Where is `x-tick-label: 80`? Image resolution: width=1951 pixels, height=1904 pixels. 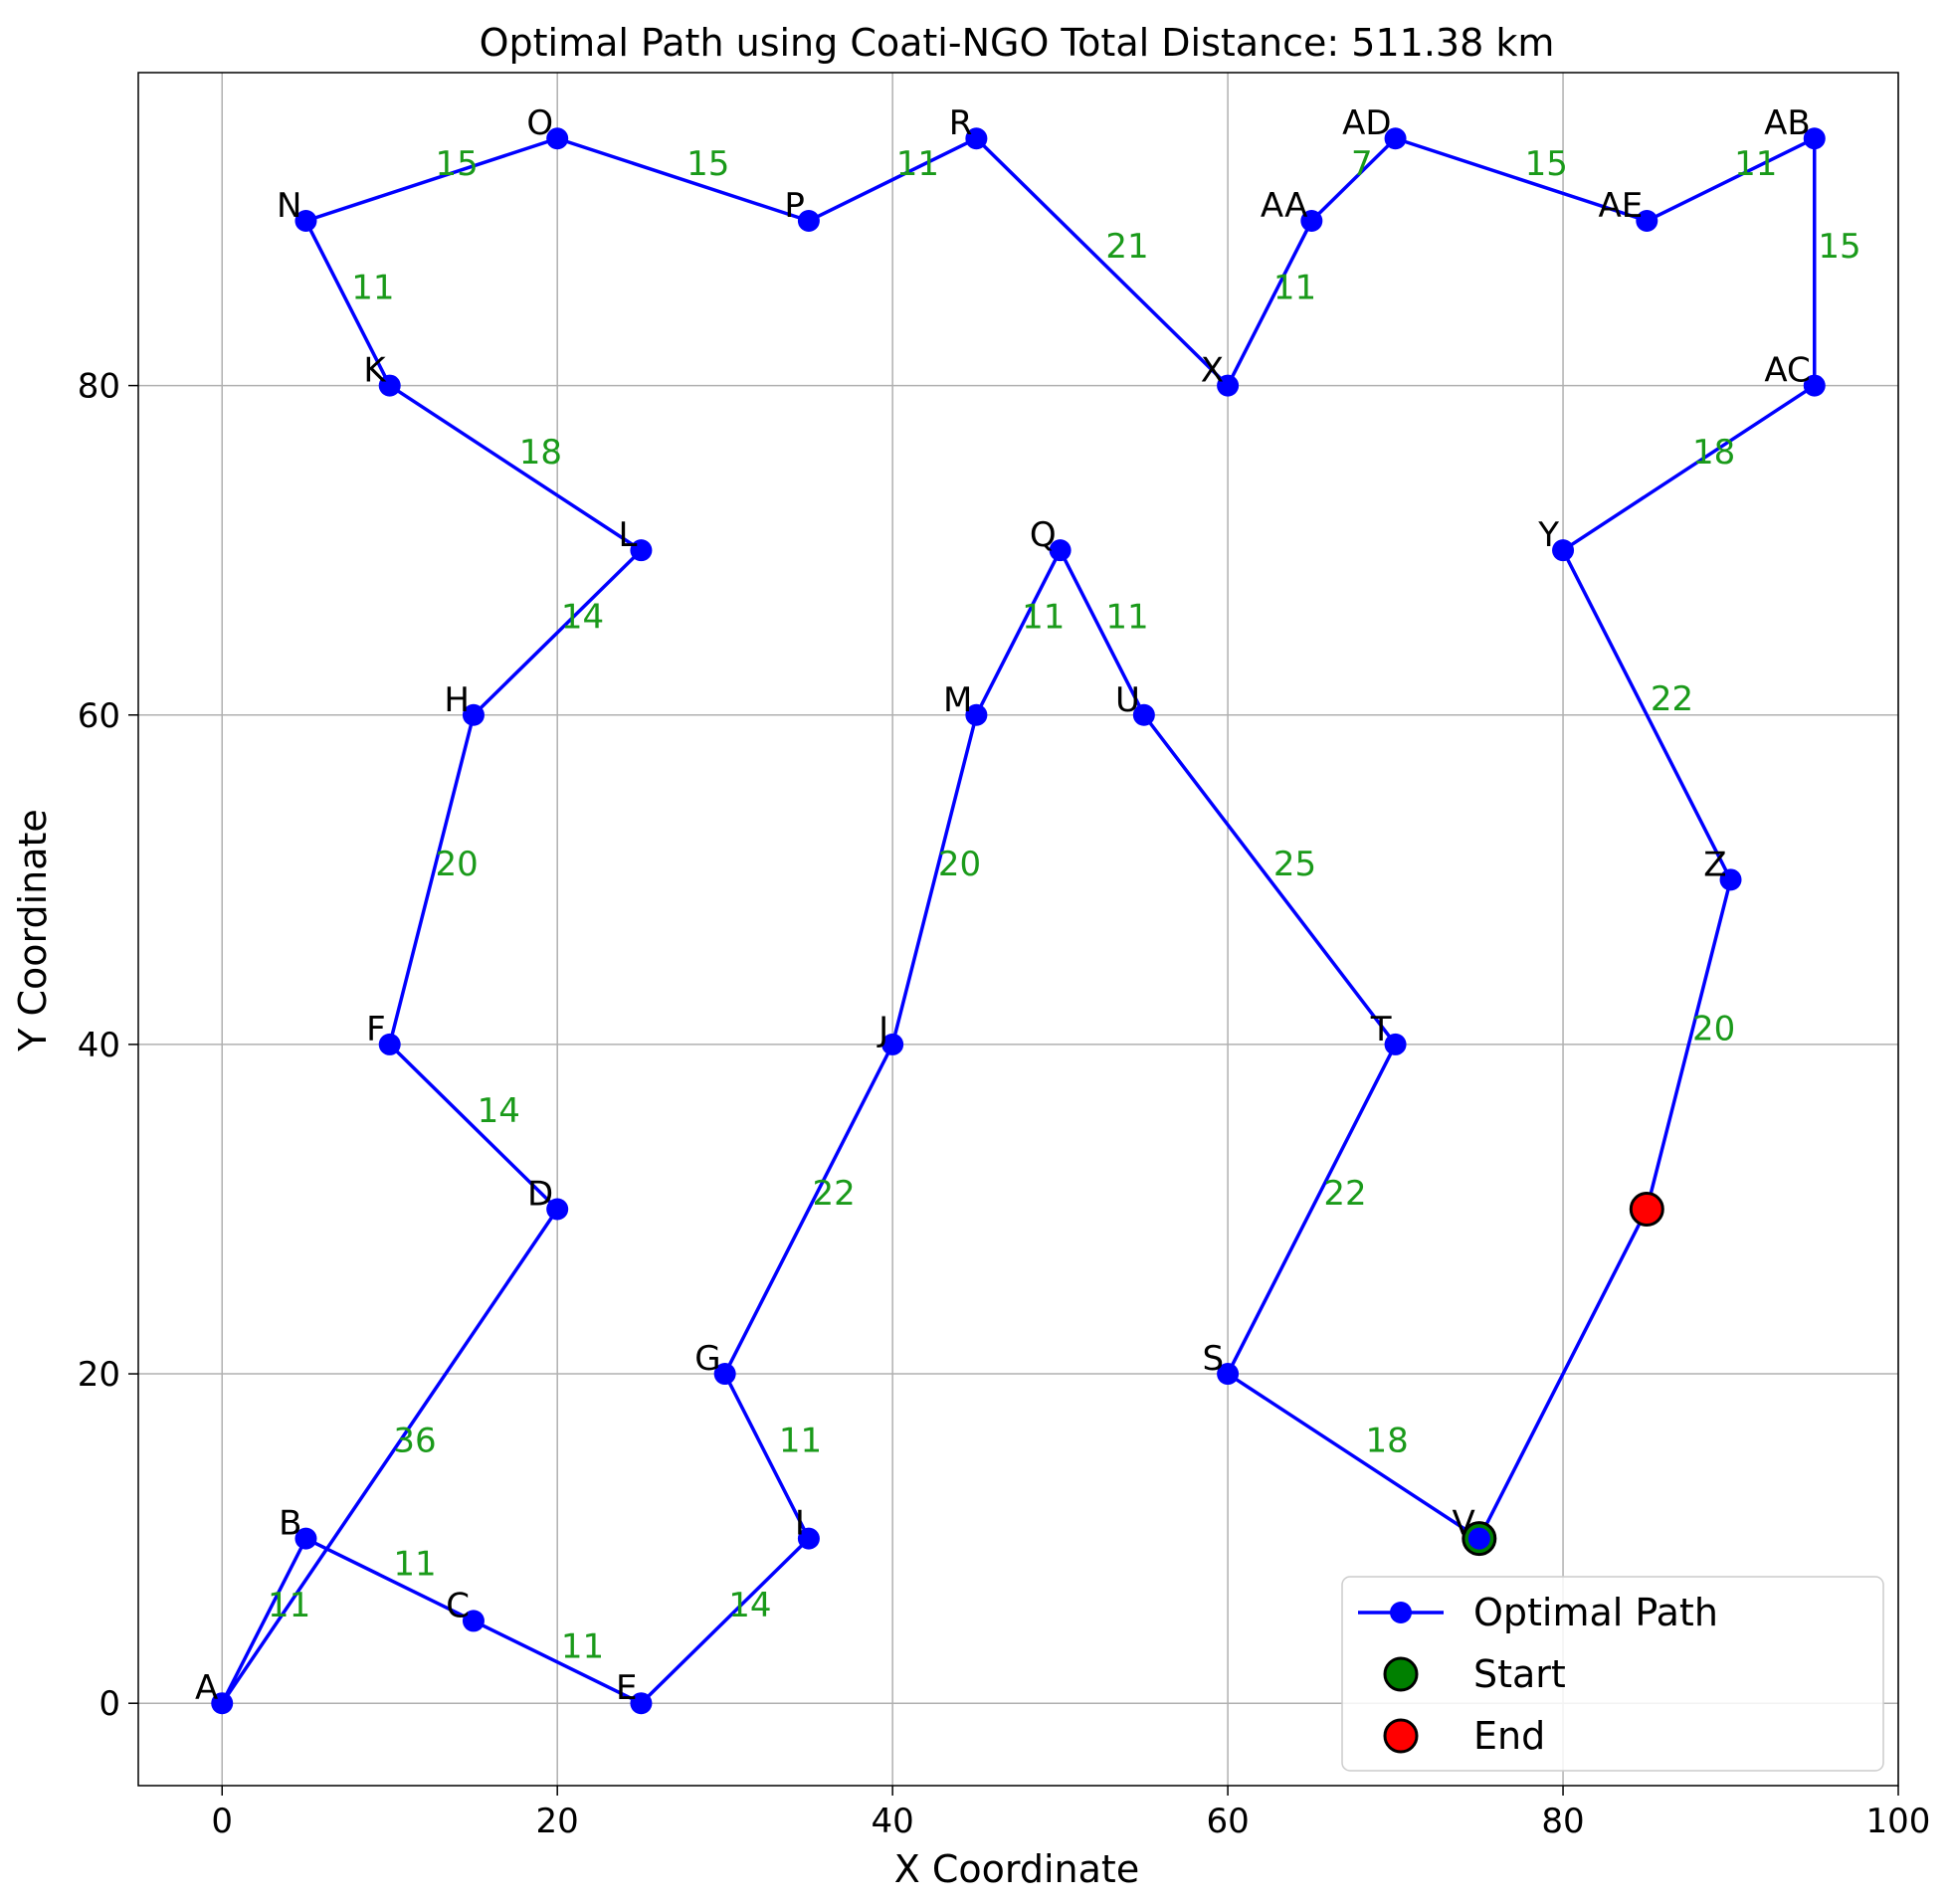 x-tick-label: 80 is located at coordinates (1562, 1821).